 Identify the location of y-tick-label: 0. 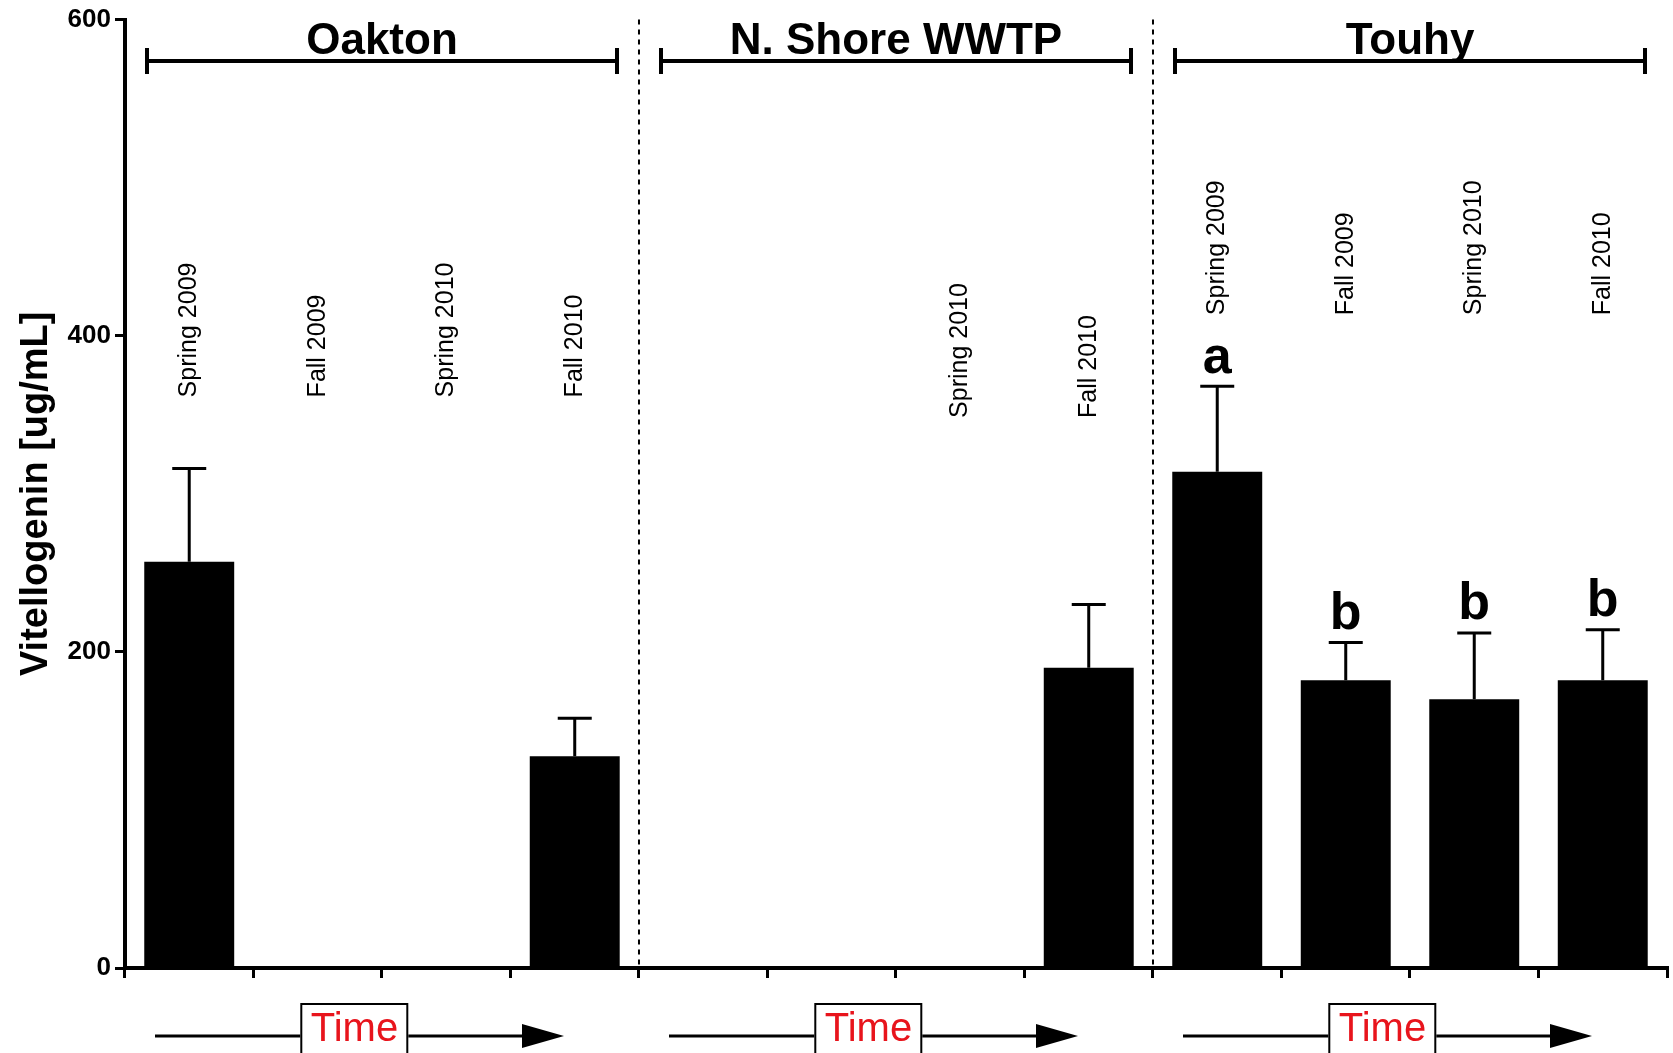
(103, 966).